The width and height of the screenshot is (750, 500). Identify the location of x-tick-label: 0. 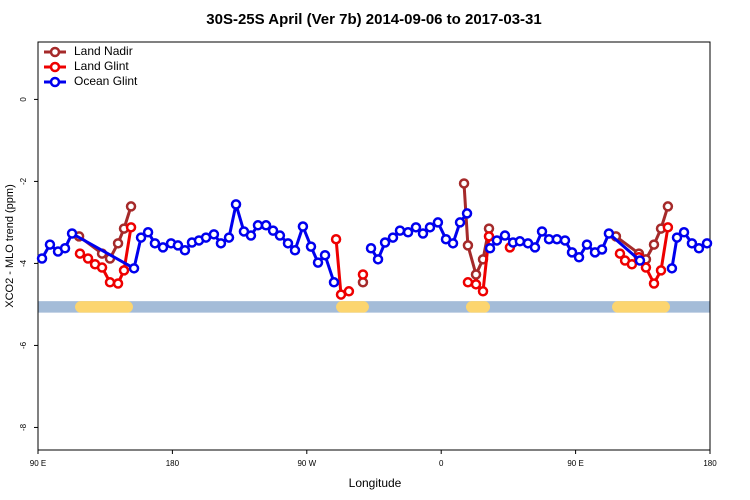
(441, 463).